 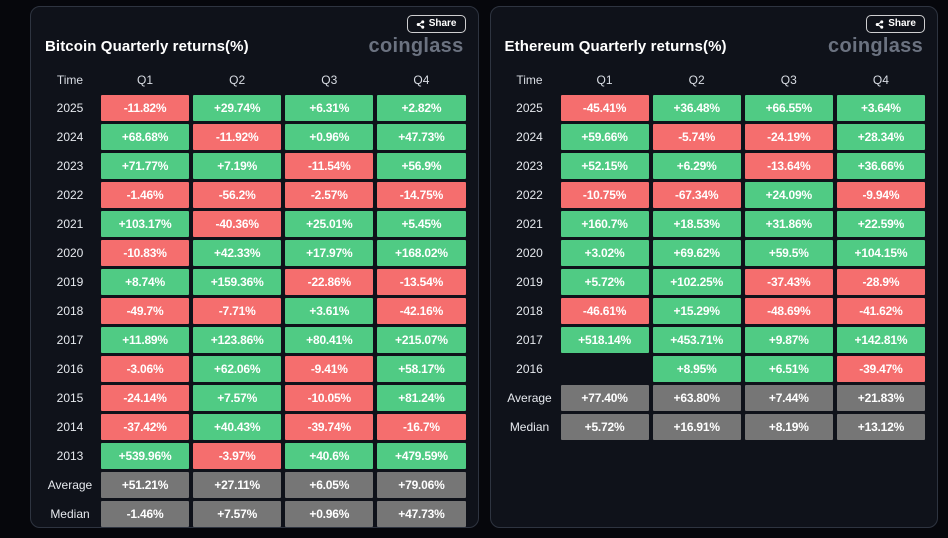 I want to click on return-cell: +69.62%, so click(x=696, y=253).